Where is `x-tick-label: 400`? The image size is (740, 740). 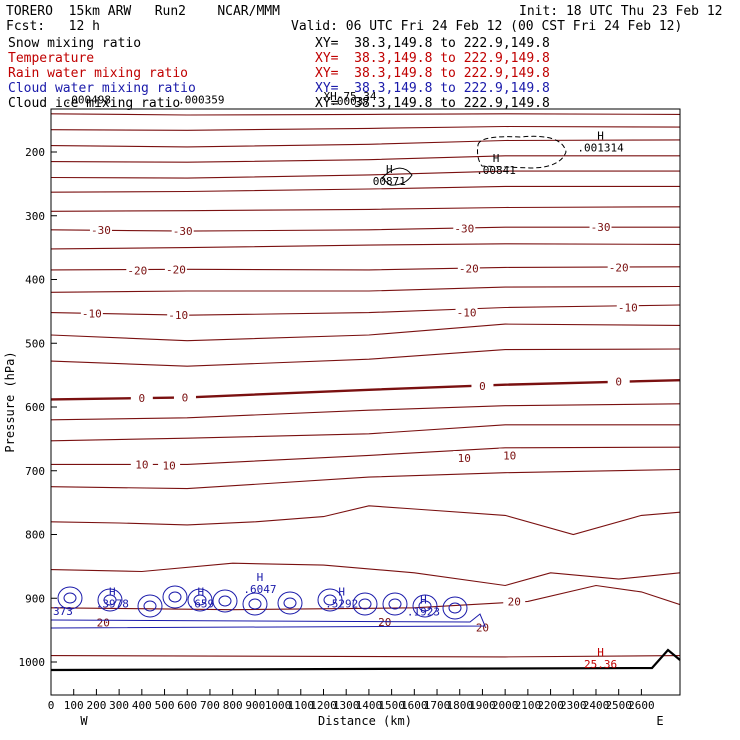 x-tick-label: 400 is located at coordinates (142, 705).